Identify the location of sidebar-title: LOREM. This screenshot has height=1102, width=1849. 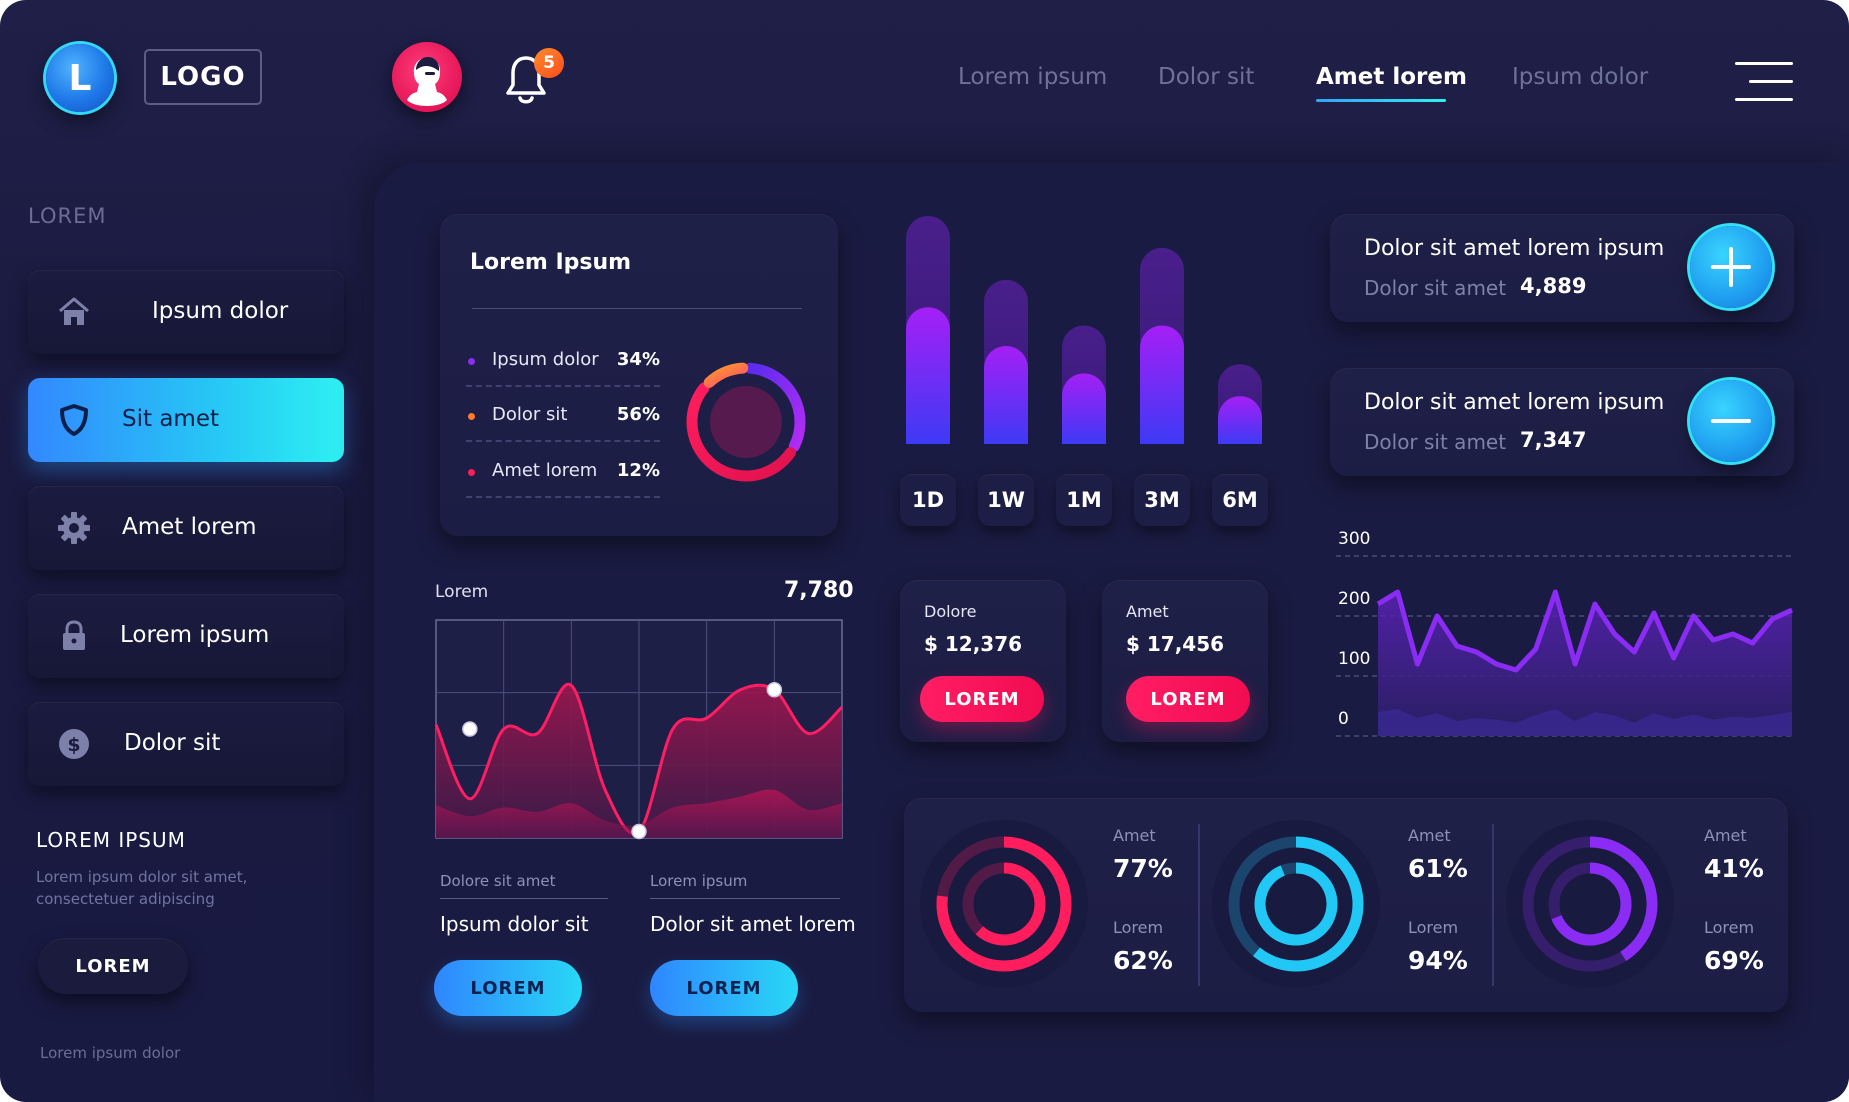
(67, 216).